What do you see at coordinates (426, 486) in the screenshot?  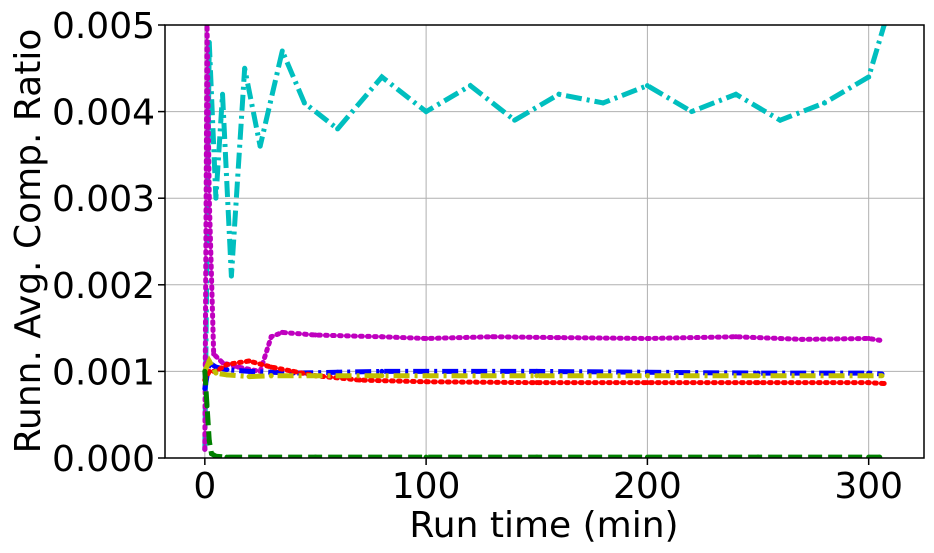 I see `x-tick-label: 100` at bounding box center [426, 486].